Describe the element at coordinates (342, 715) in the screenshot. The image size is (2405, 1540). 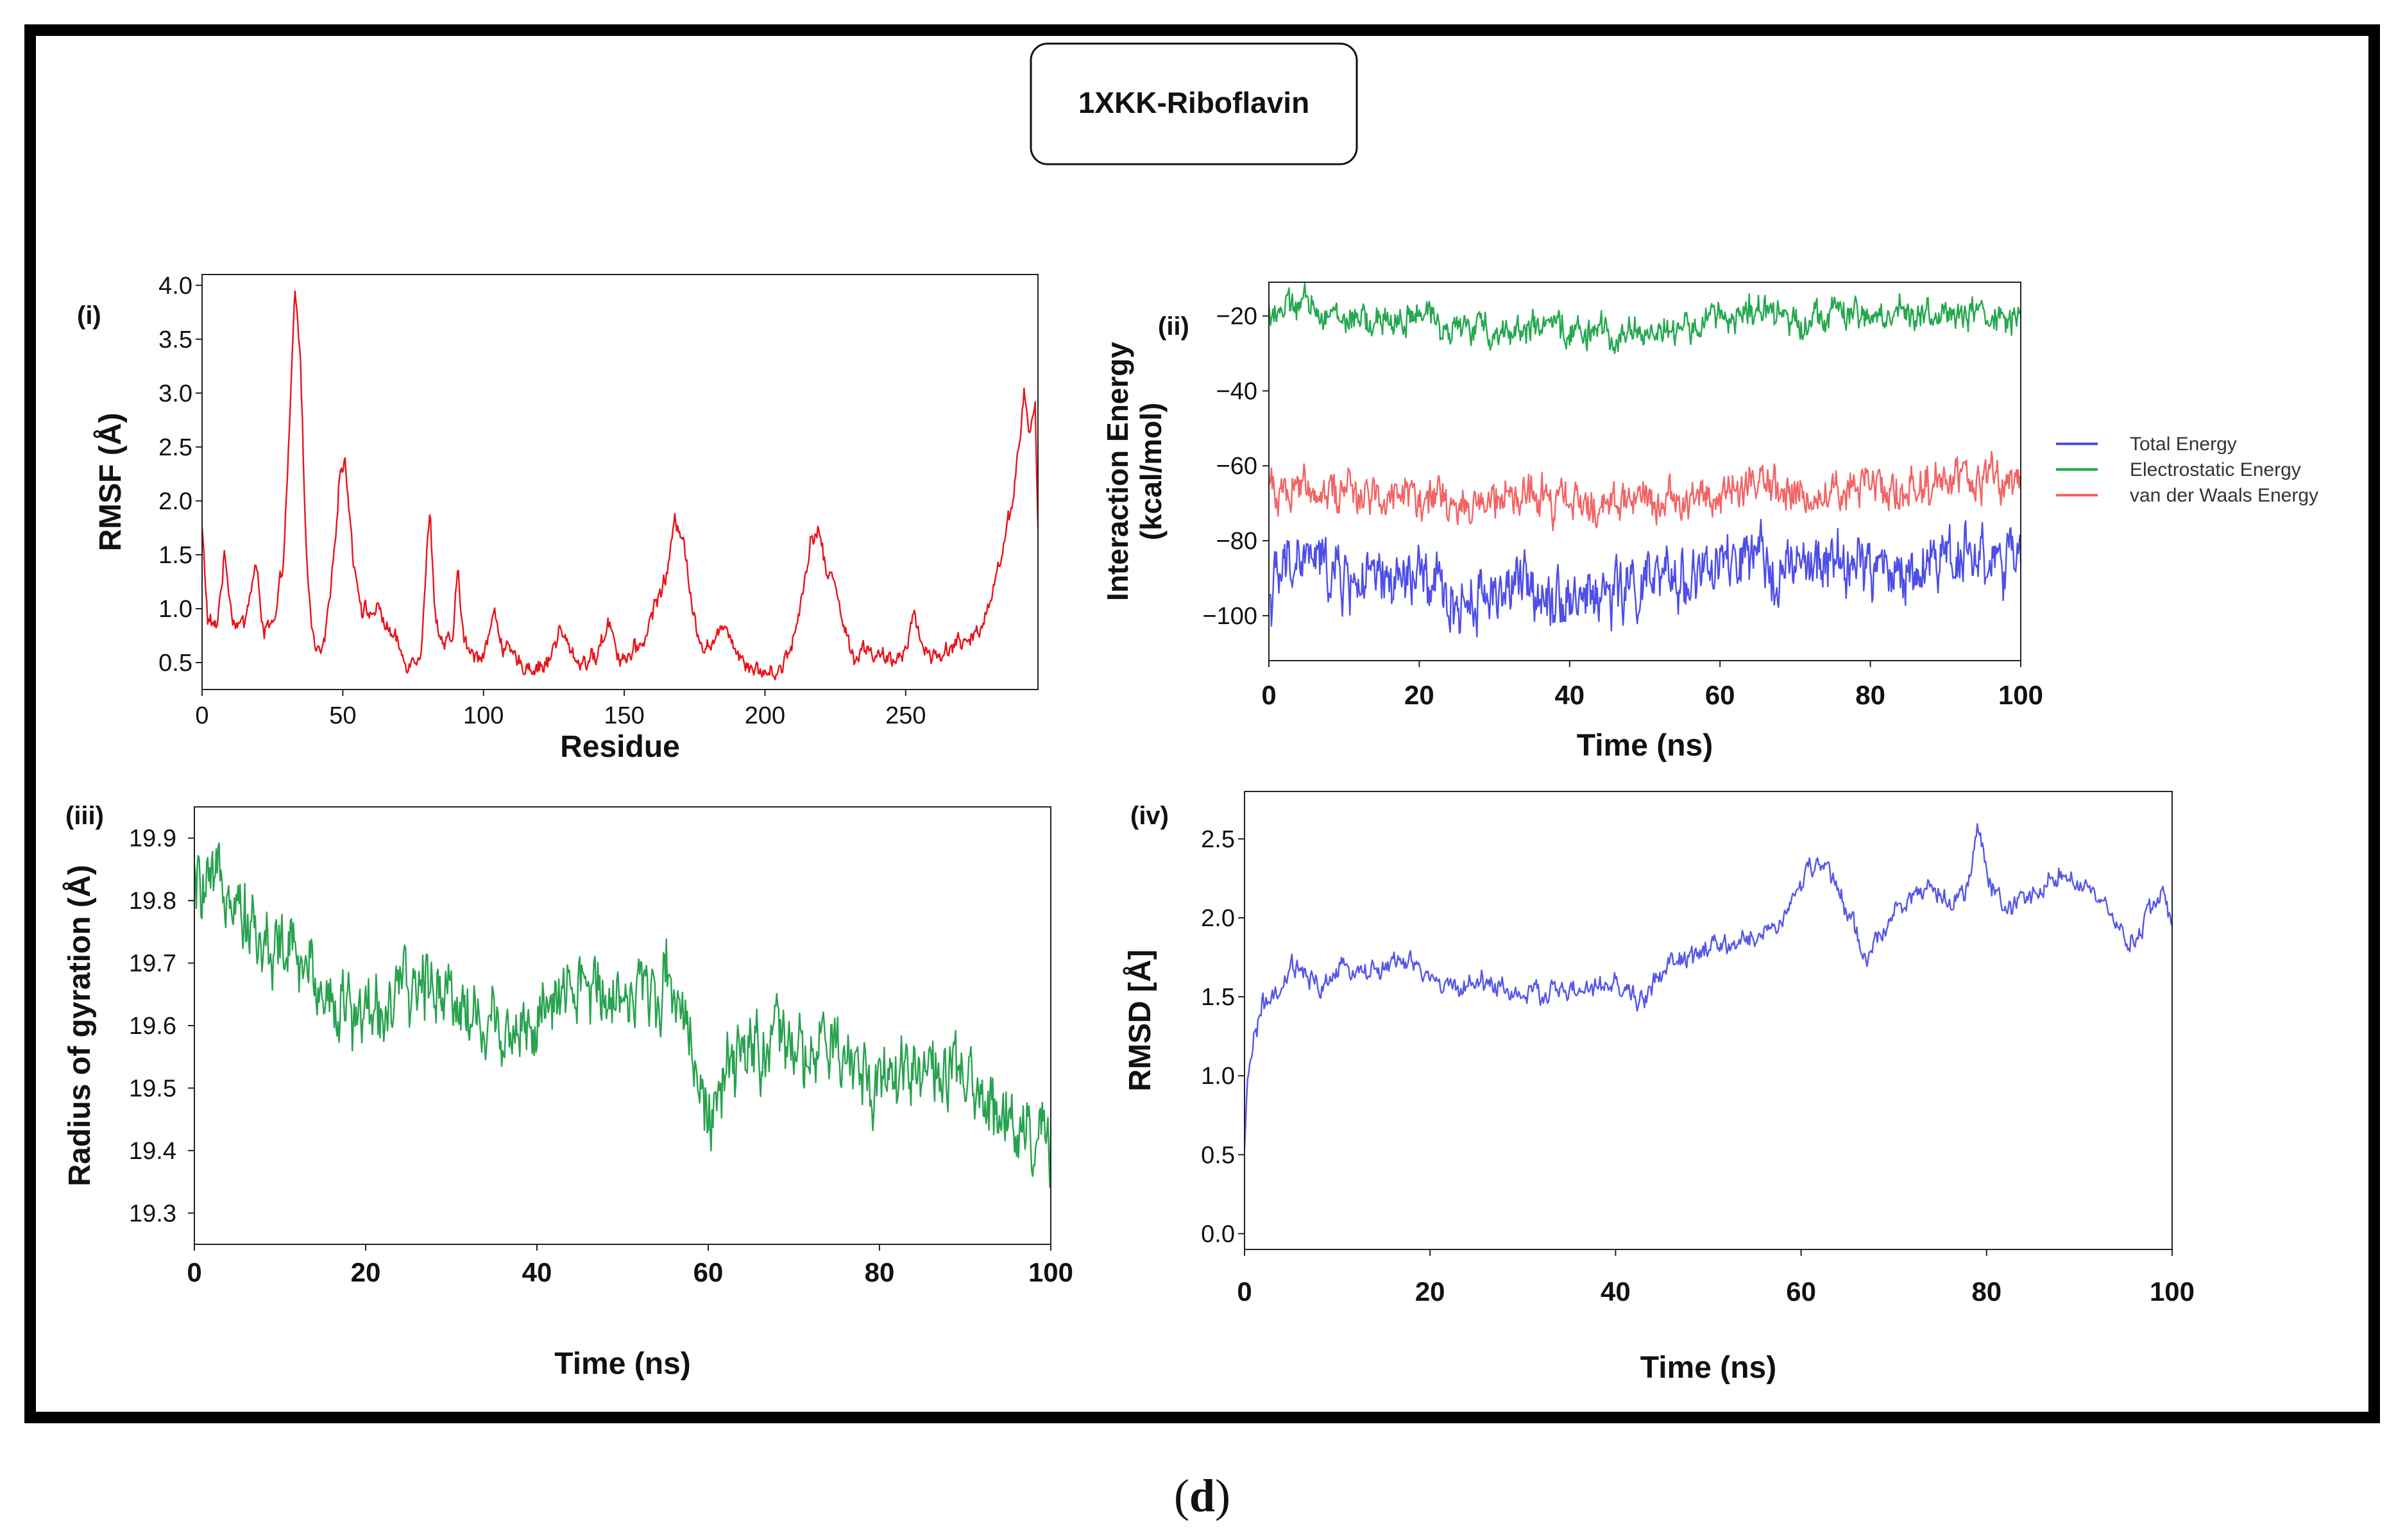
I see `x-tick-label: 50` at that location.